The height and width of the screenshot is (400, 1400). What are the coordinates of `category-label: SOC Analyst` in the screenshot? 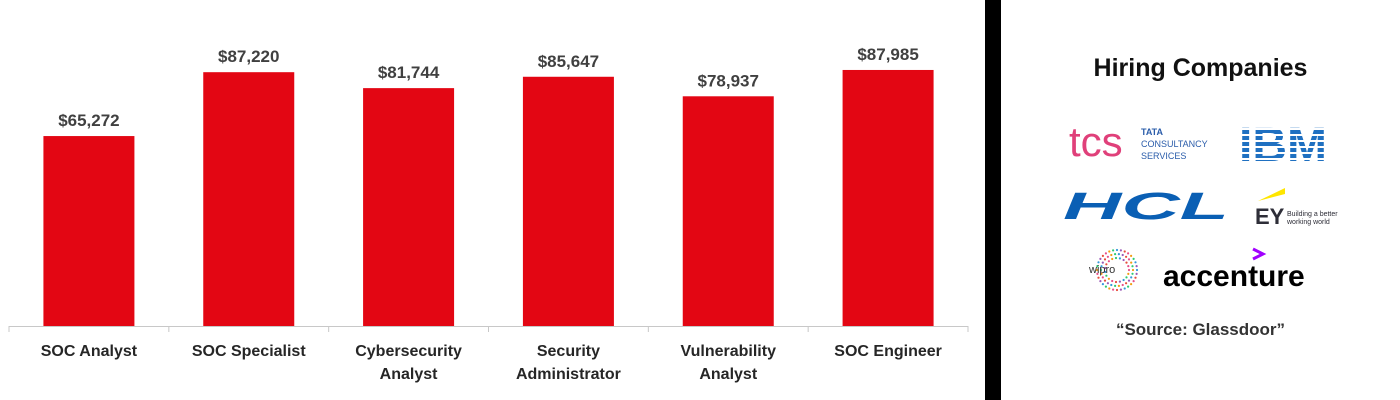 It's located at (89, 351).